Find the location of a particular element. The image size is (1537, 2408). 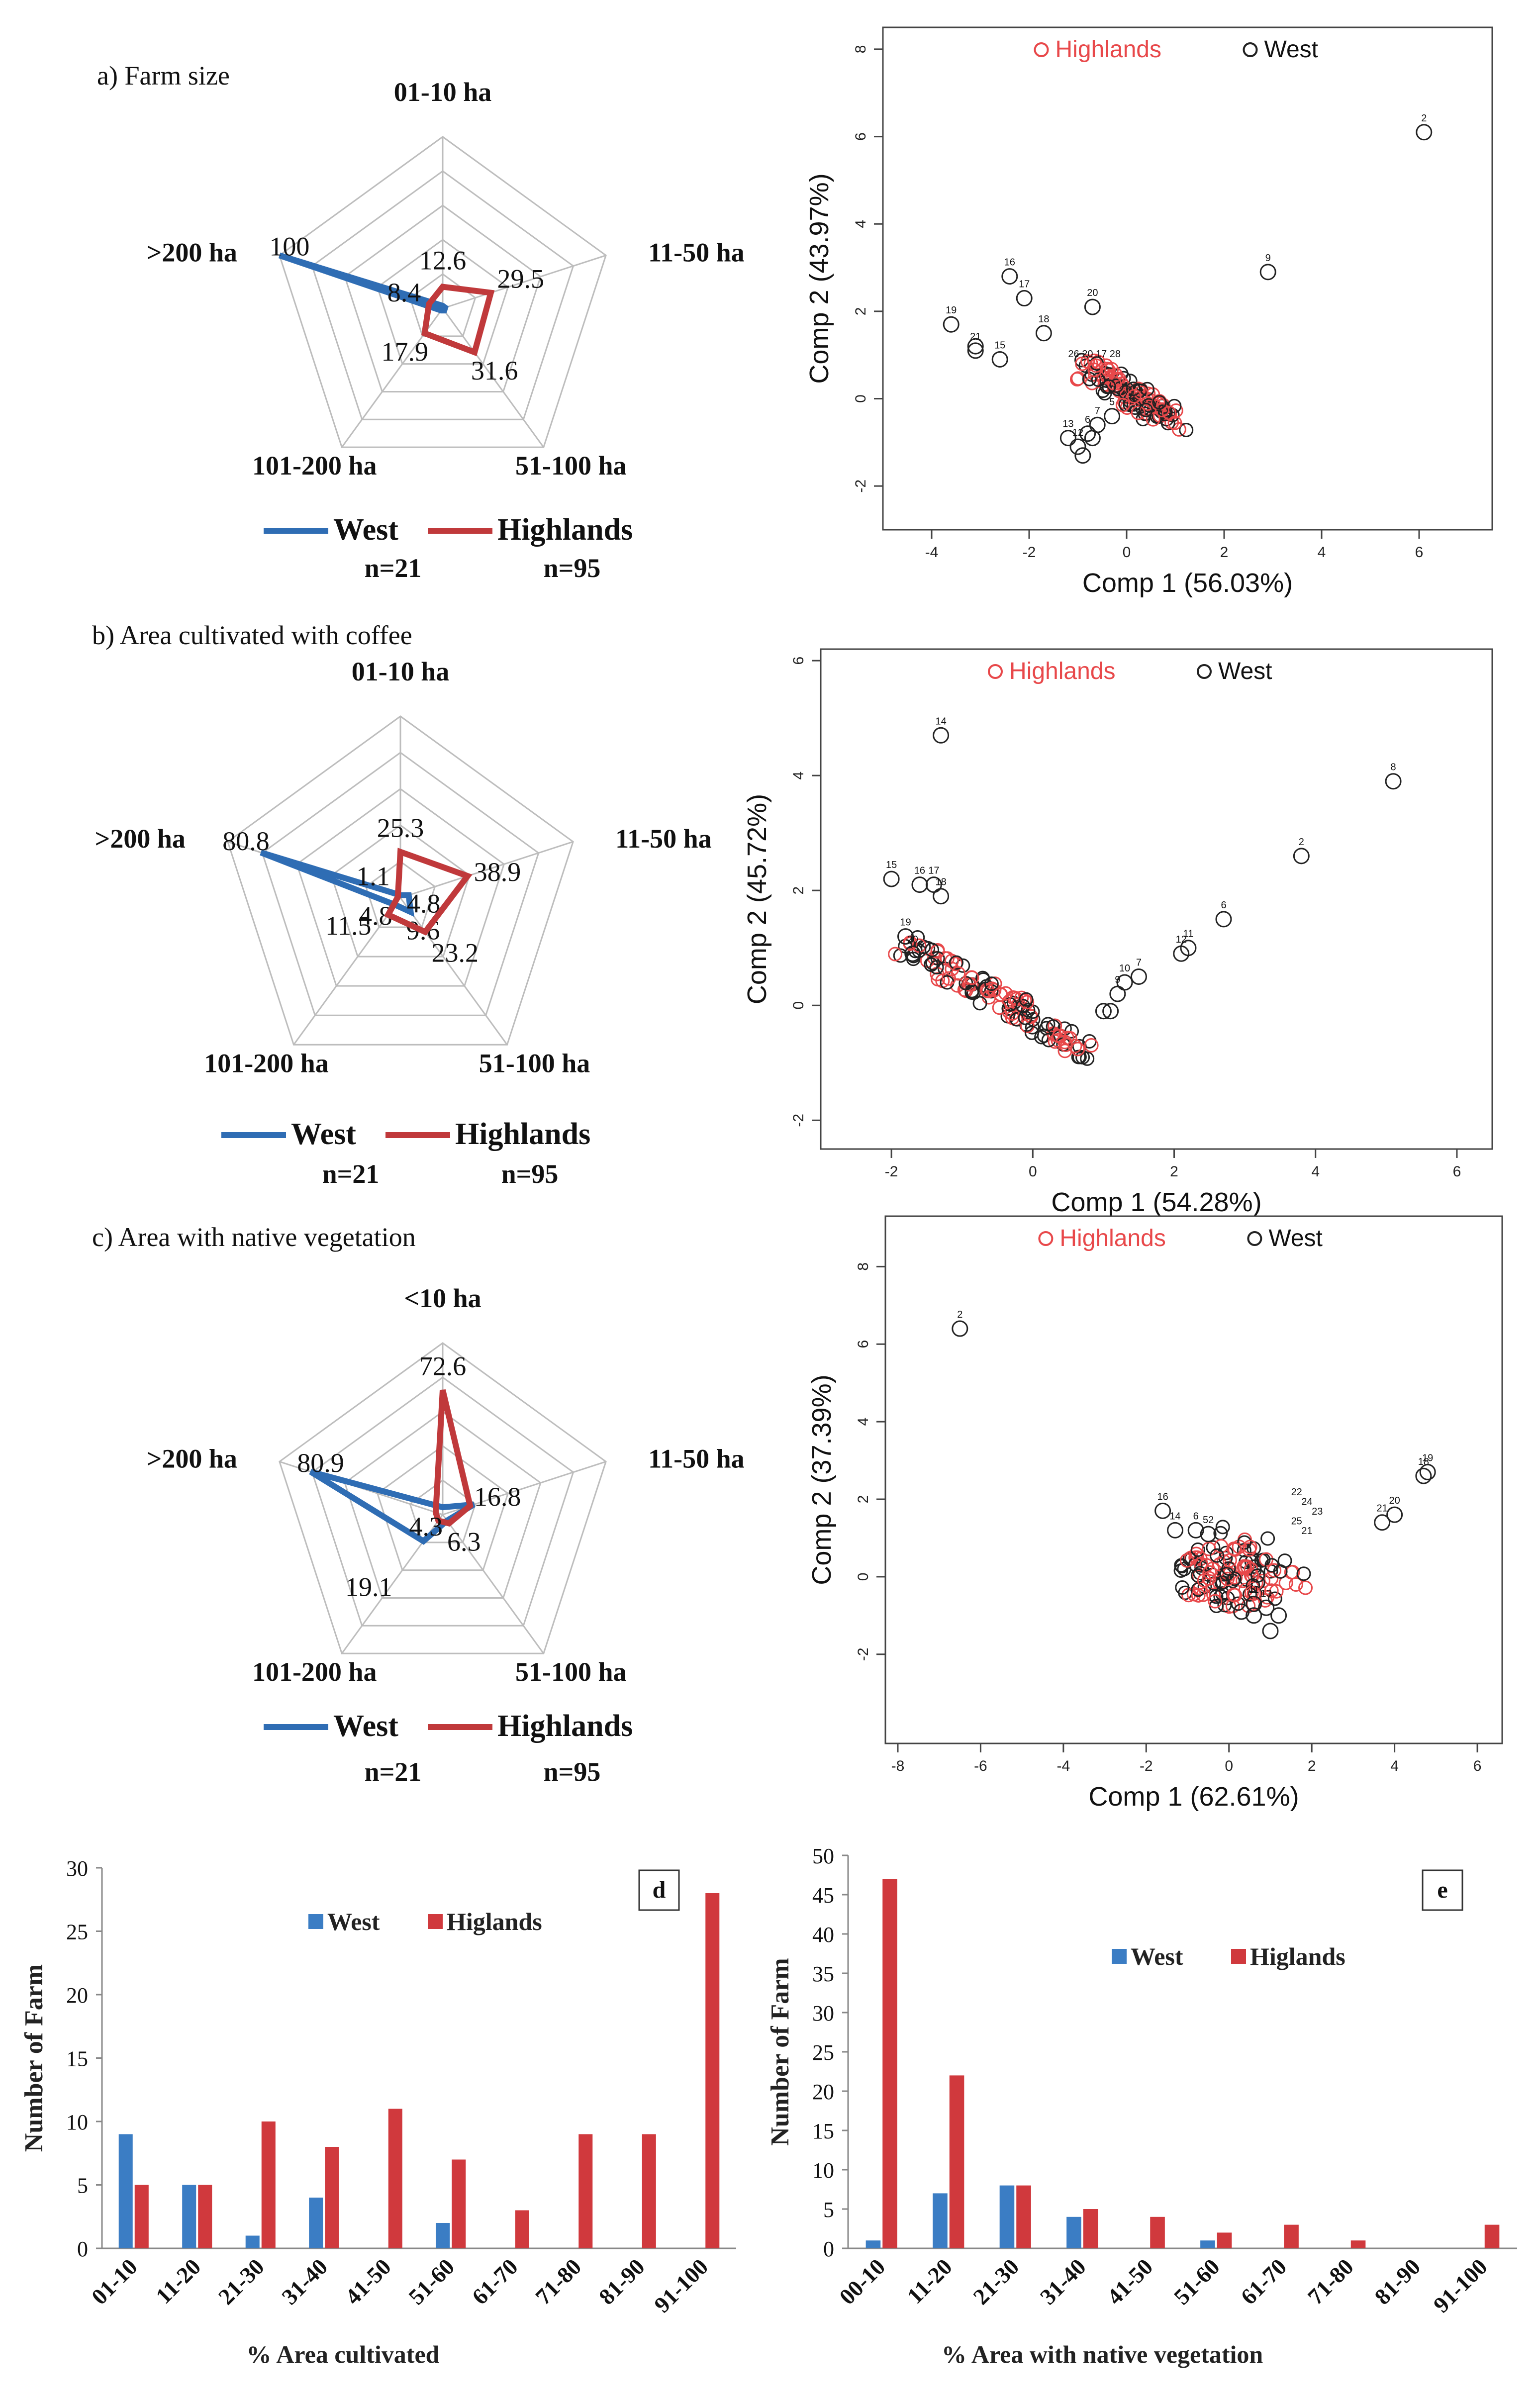

y-tick-label: 6 is located at coordinates (863, 1344).